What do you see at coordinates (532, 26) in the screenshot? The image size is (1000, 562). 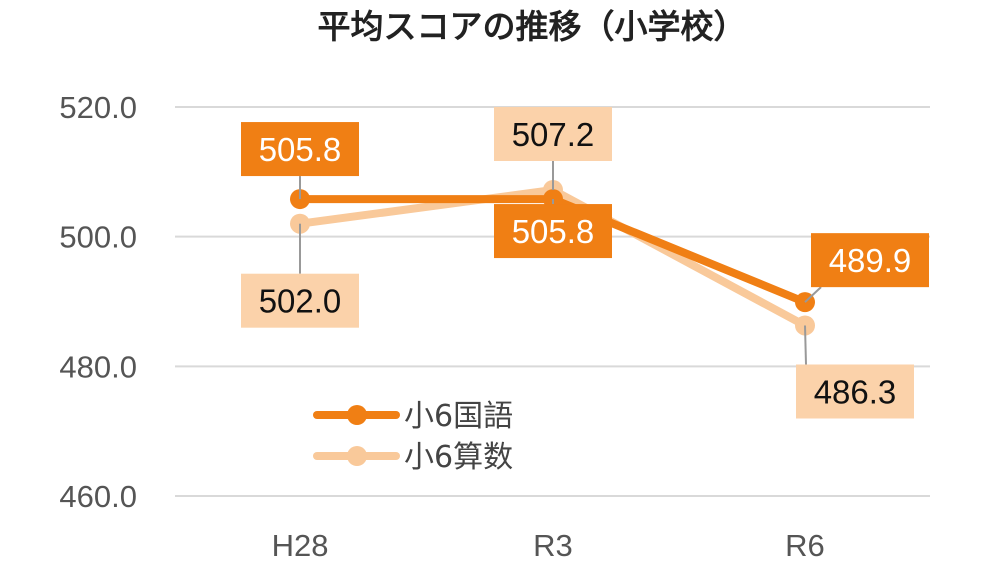 I see `chart-title: 平均スコアの推移（小学校）` at bounding box center [532, 26].